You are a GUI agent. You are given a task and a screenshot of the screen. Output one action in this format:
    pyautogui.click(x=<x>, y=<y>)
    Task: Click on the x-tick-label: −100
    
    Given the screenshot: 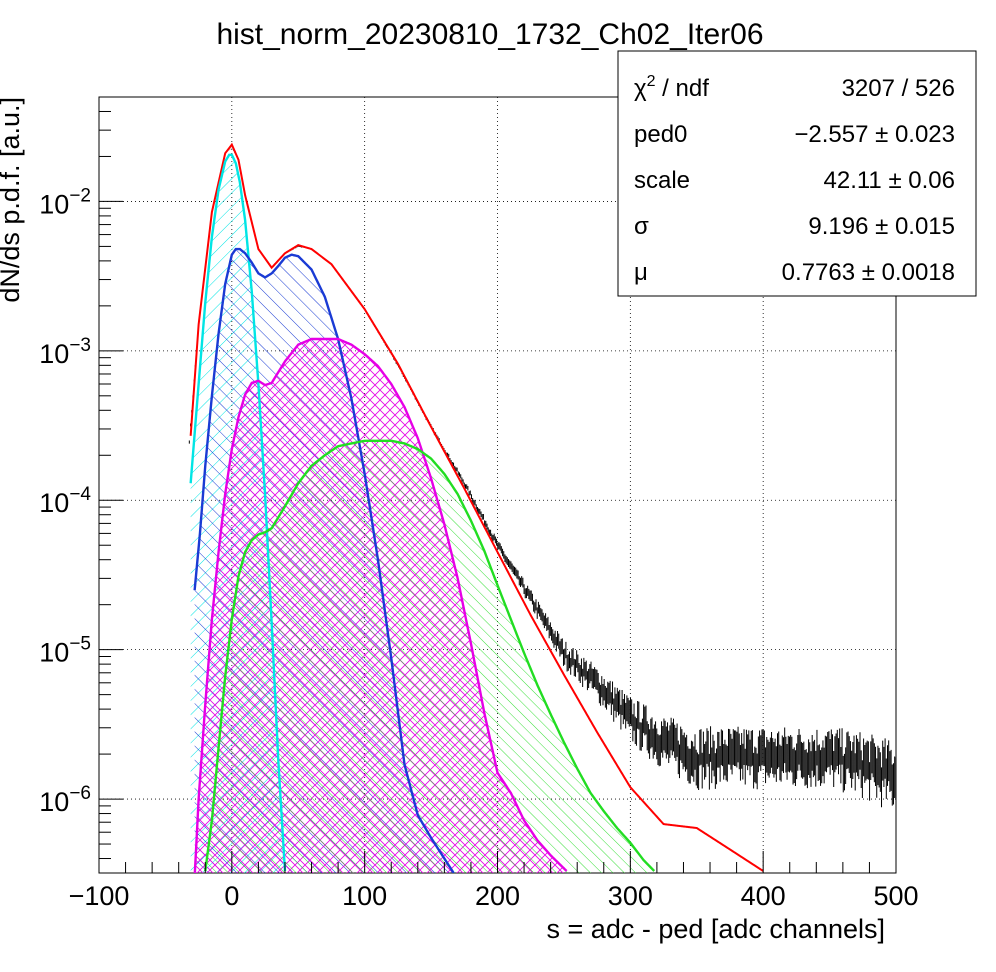 What is the action you would take?
    pyautogui.click(x=99, y=896)
    